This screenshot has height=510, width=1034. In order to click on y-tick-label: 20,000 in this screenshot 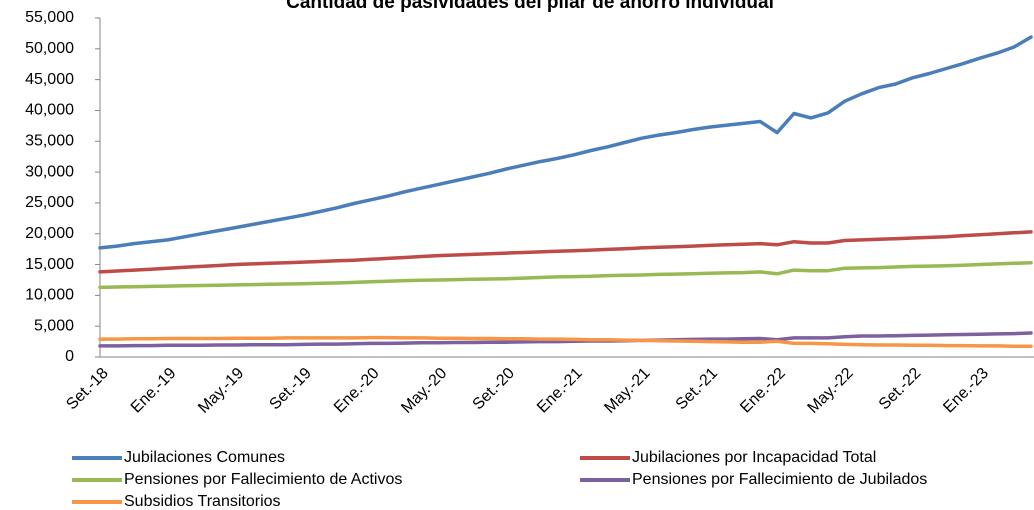, I will do `click(49, 233)`.